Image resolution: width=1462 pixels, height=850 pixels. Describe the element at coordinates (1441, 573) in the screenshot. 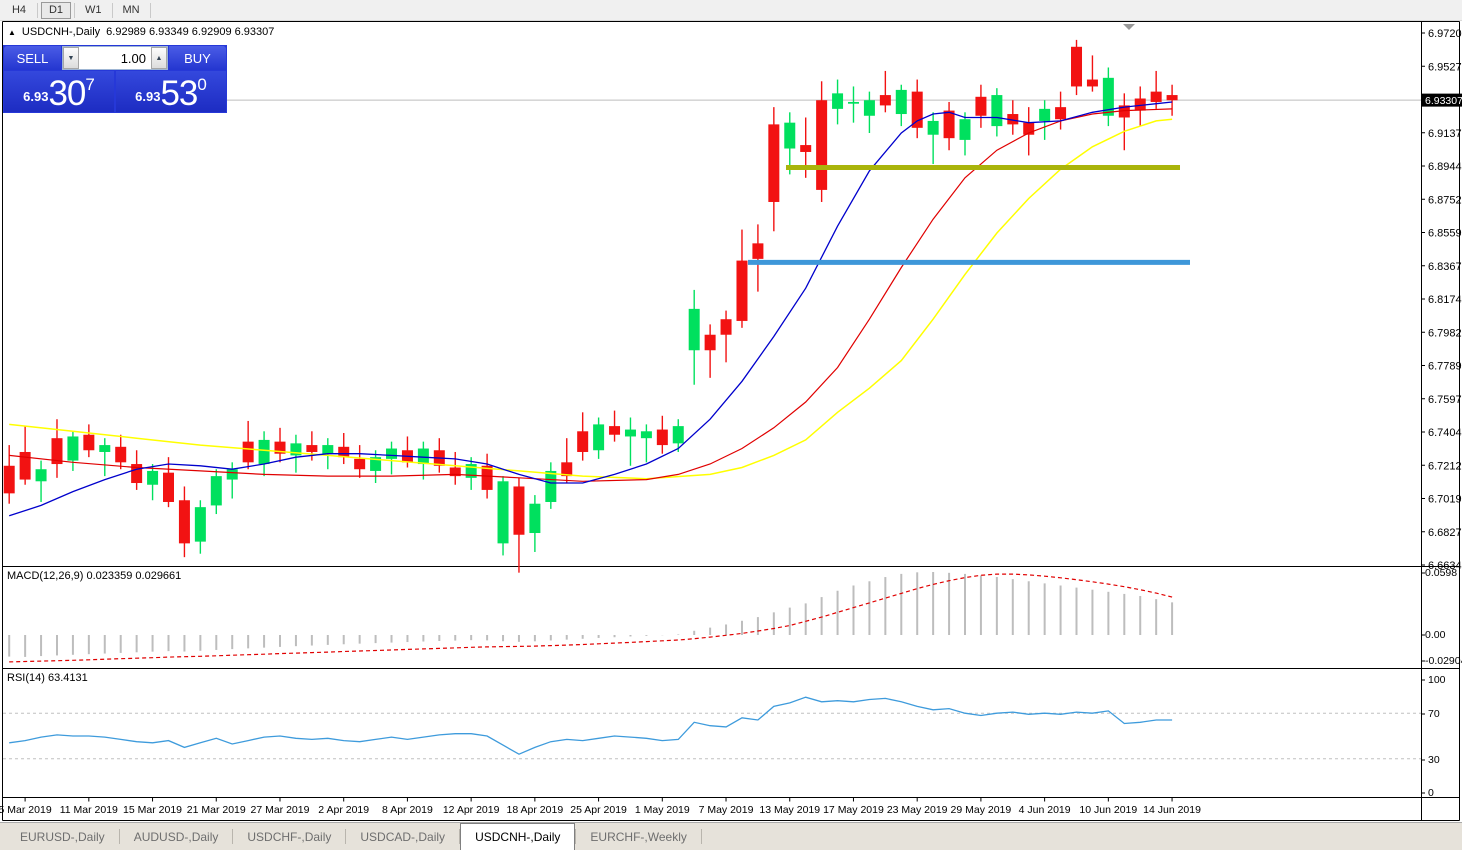

I see `macd-axis-label: 0.0598` at that location.